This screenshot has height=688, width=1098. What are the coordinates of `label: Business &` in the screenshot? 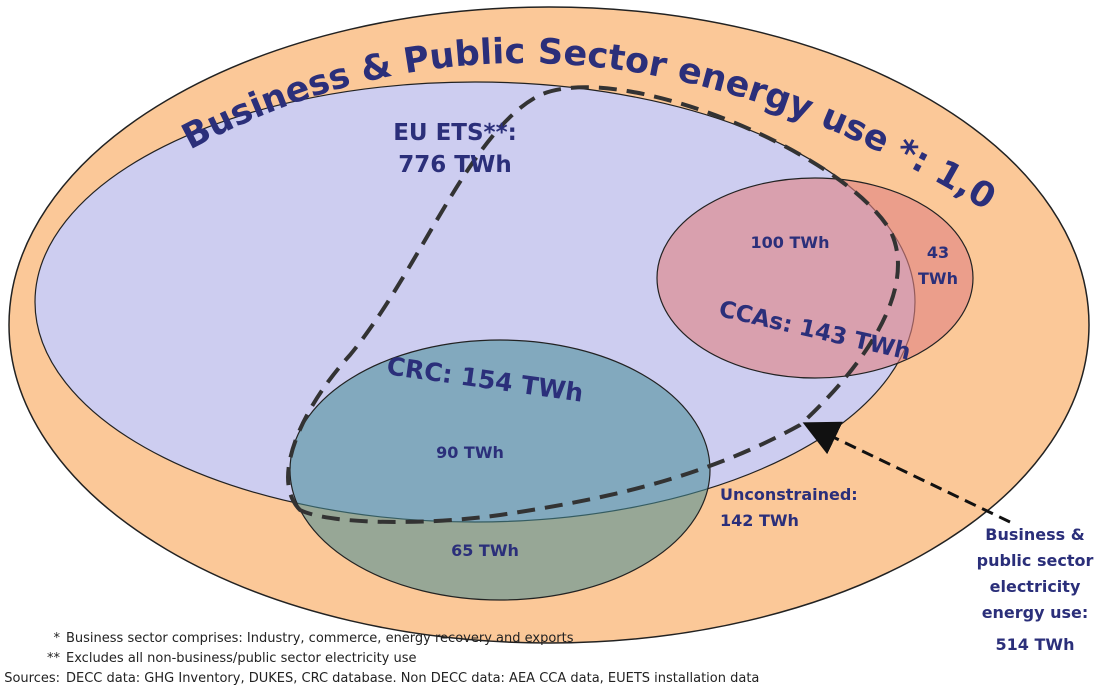 It's located at (1034, 534).